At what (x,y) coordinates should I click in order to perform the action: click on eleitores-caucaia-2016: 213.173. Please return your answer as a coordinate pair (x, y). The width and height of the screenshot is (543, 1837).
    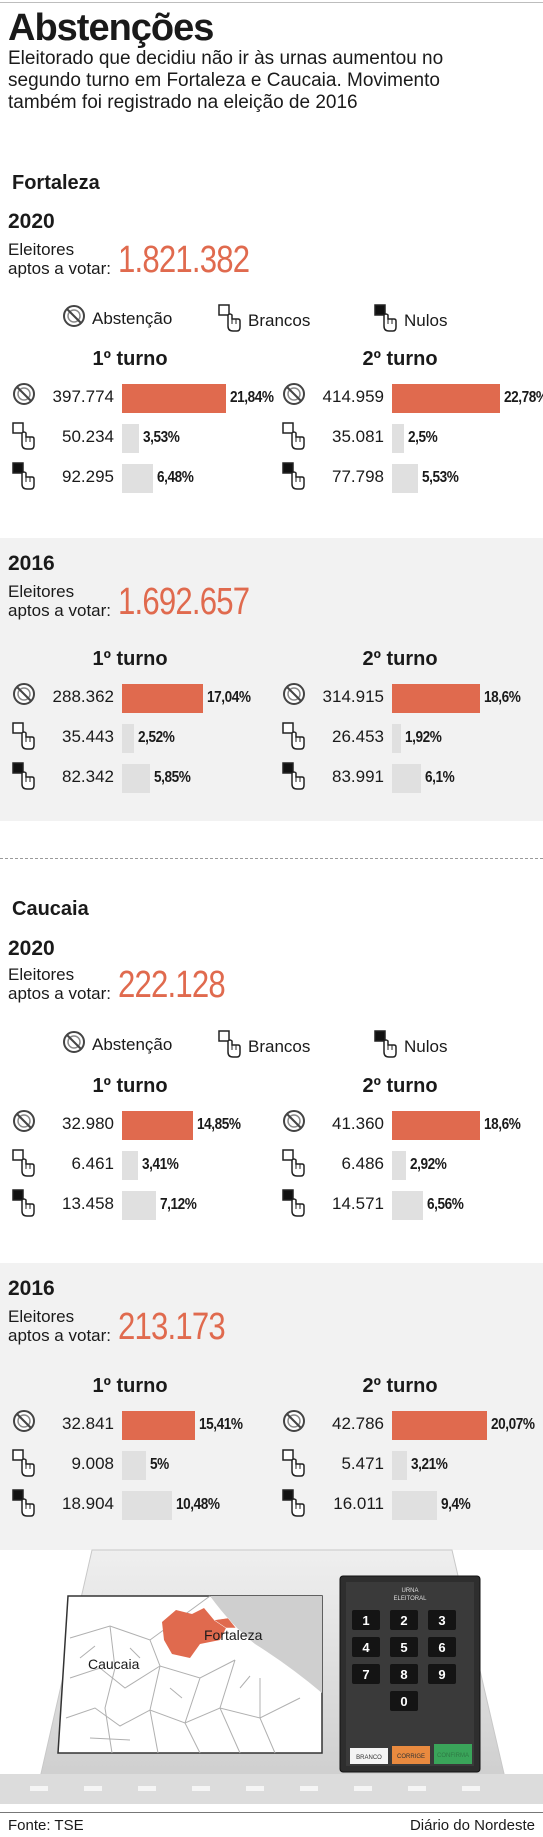
    Looking at the image, I should click on (172, 1327).